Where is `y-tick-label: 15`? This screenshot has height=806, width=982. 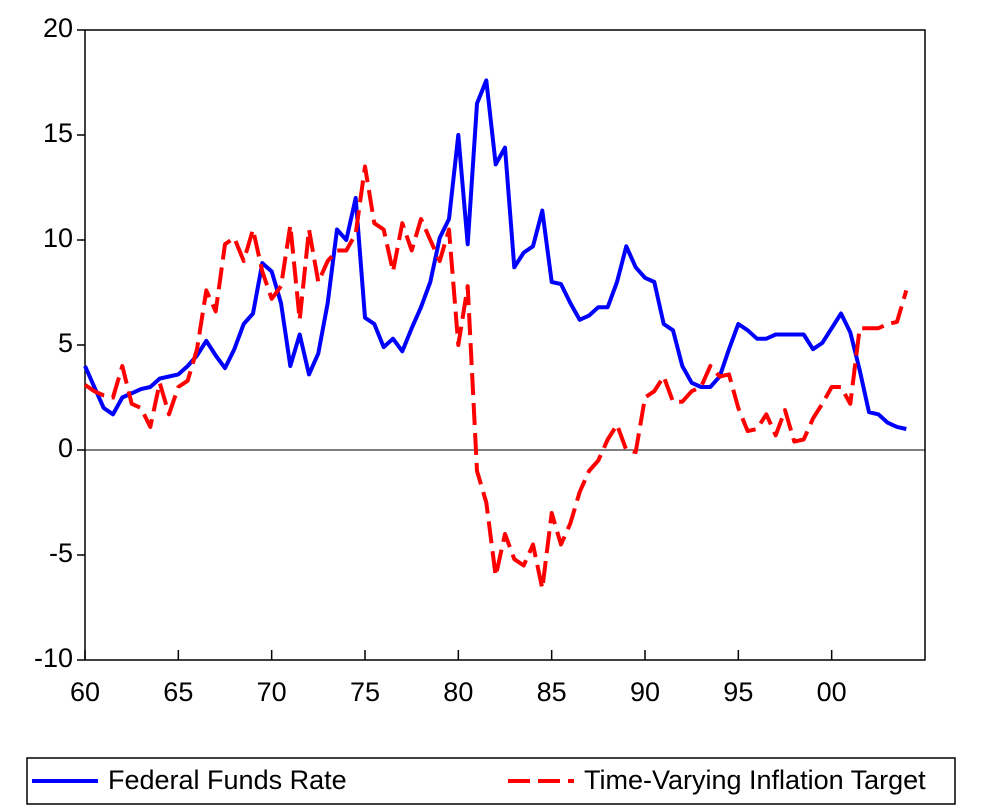 y-tick-label: 15 is located at coordinates (58, 133).